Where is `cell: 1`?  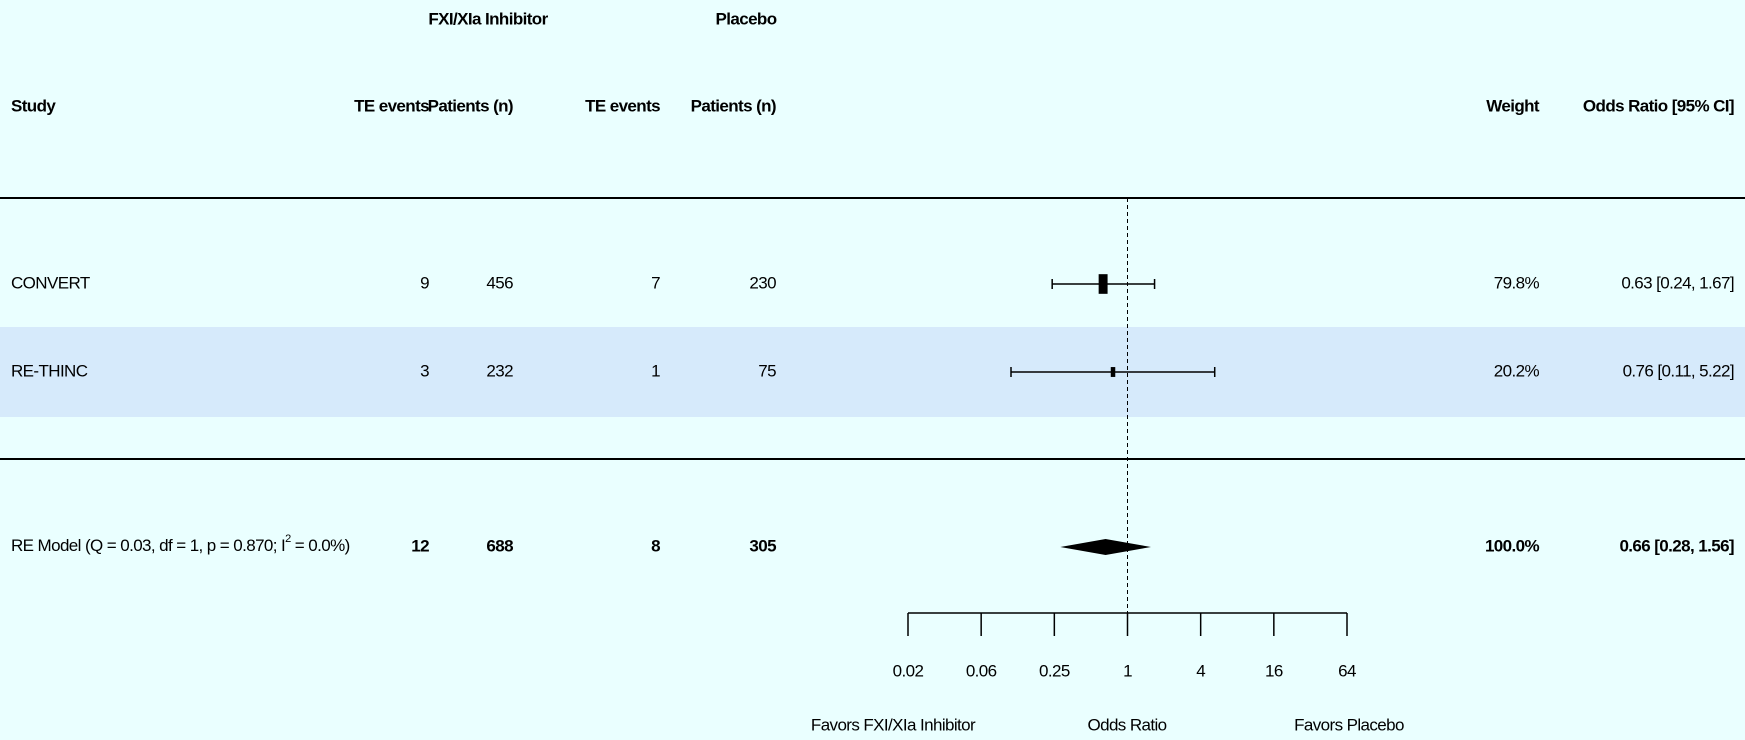 cell: 1 is located at coordinates (655, 370).